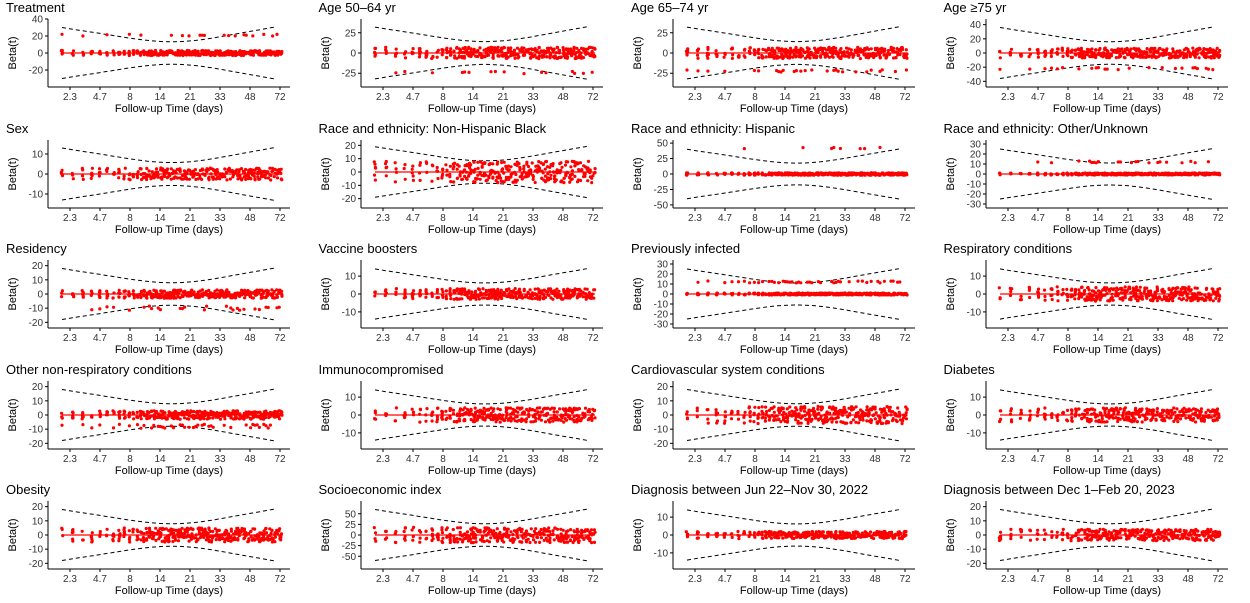  What do you see at coordinates (695, 218) in the screenshot?
I see `x-tick-label: 2.3` at bounding box center [695, 218].